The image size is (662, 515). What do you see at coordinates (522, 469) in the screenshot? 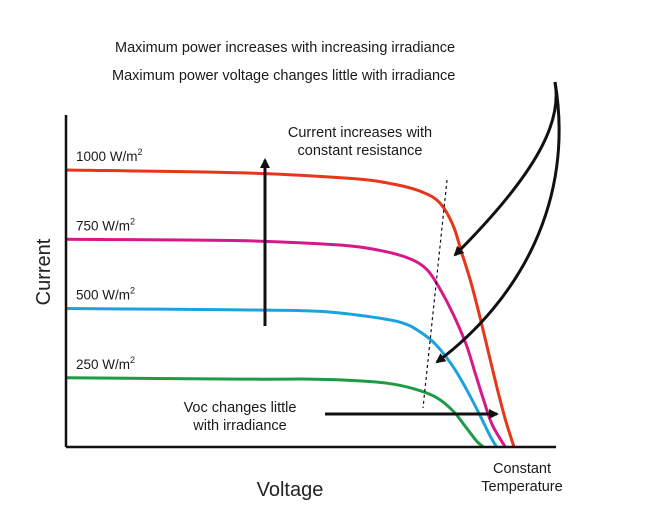
I see `annotation-constant: Constant` at bounding box center [522, 469].